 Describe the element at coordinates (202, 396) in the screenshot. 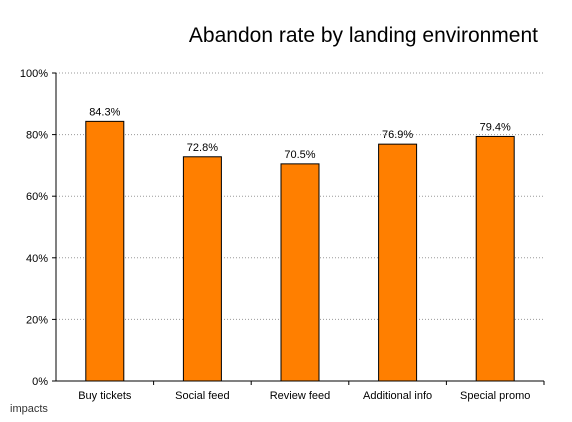

I see `x-tick-label: Social feed` at that location.